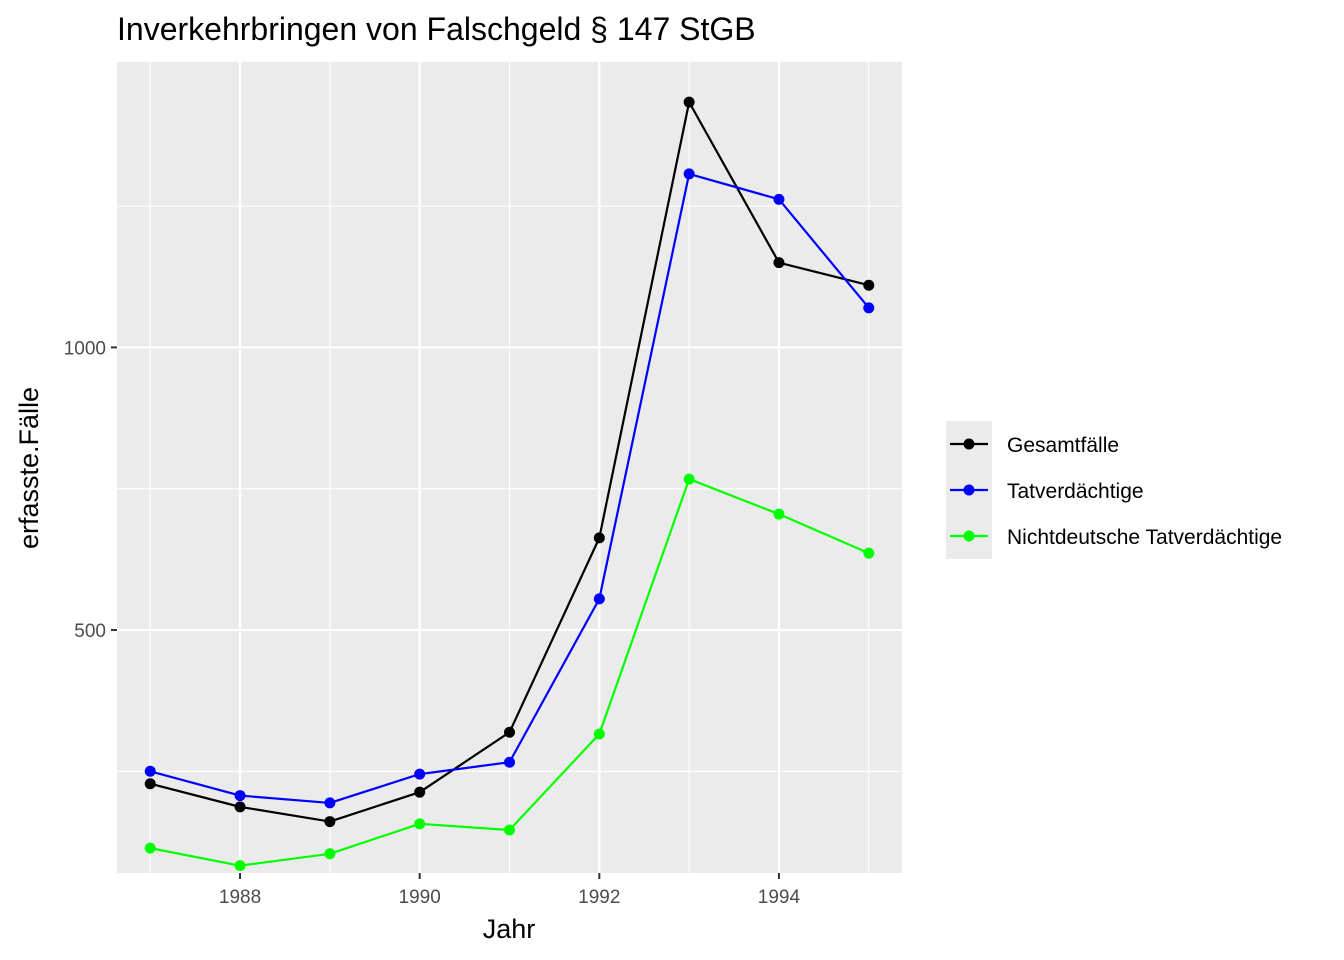 This screenshot has height=960, width=1344. Describe the element at coordinates (1144, 537) in the screenshot. I see `legend-label: Nichtdeutsche Tatverdächtige` at that location.